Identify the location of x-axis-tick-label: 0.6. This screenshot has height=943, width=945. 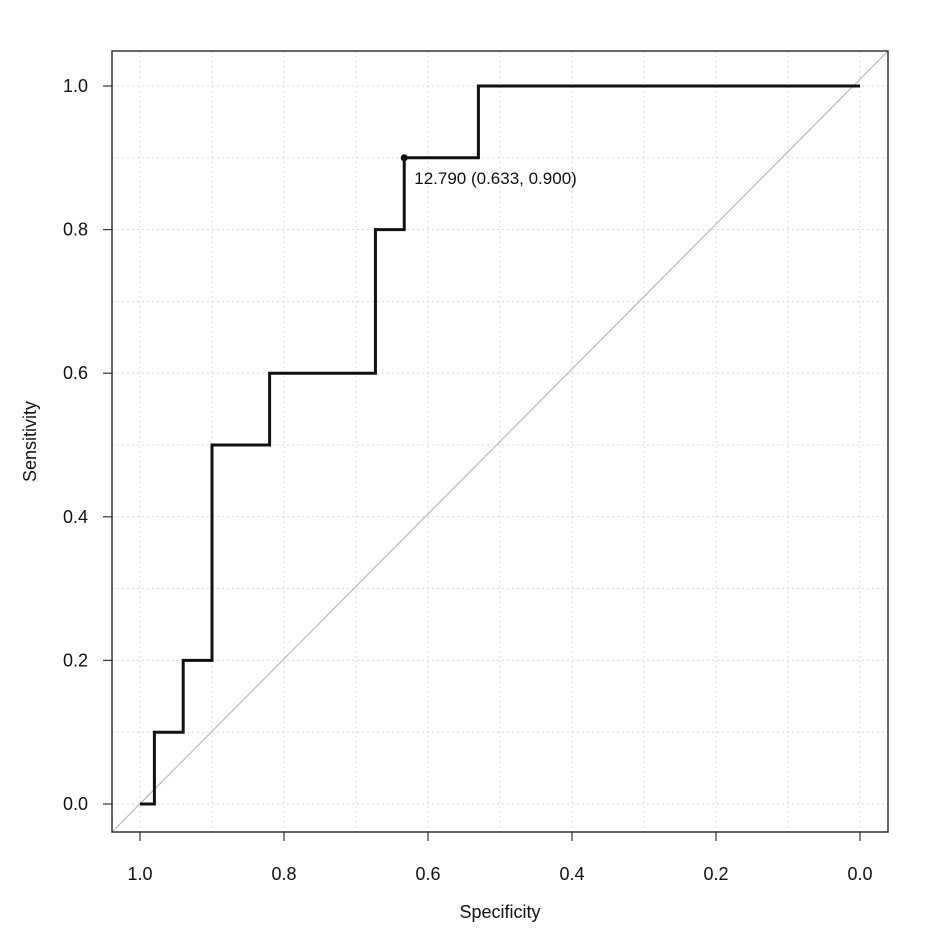
(427, 874).